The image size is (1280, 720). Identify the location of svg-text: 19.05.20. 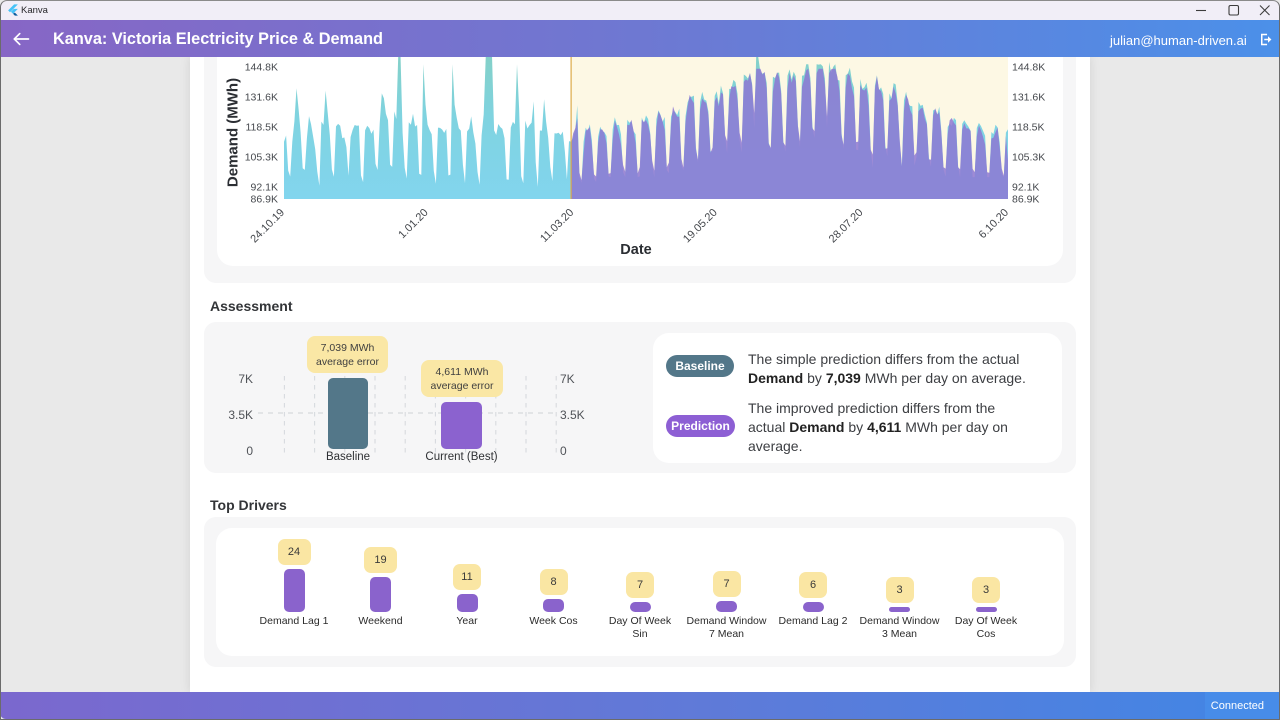
(700, 226).